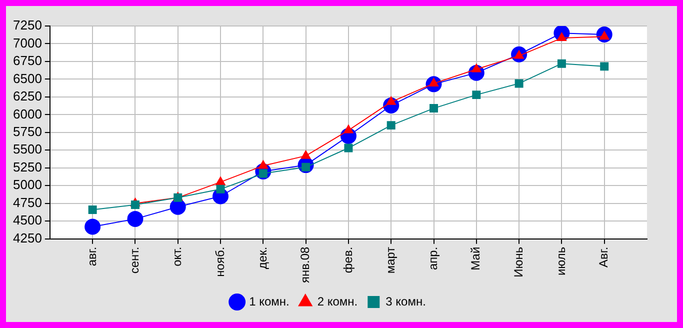  Describe the element at coordinates (27, 184) in the screenshot. I see `y-tick-label: 5000` at that location.